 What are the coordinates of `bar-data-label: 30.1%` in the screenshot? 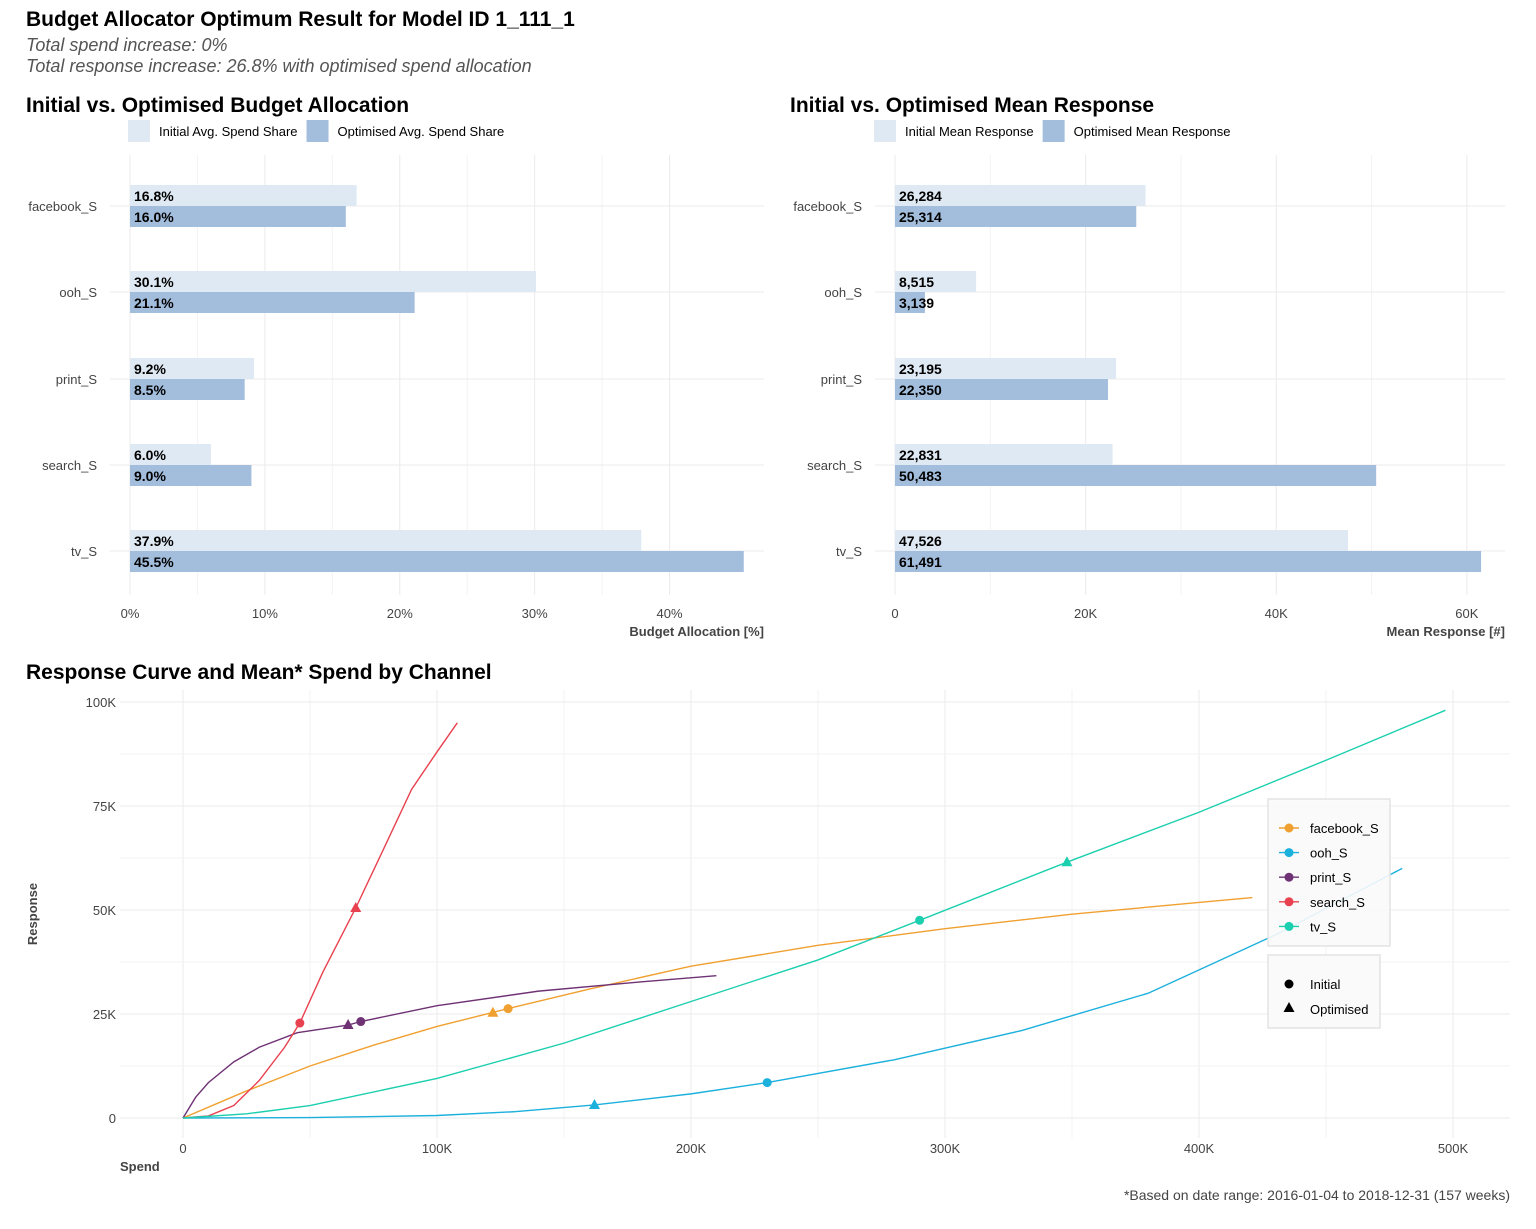 It's located at (154, 282).